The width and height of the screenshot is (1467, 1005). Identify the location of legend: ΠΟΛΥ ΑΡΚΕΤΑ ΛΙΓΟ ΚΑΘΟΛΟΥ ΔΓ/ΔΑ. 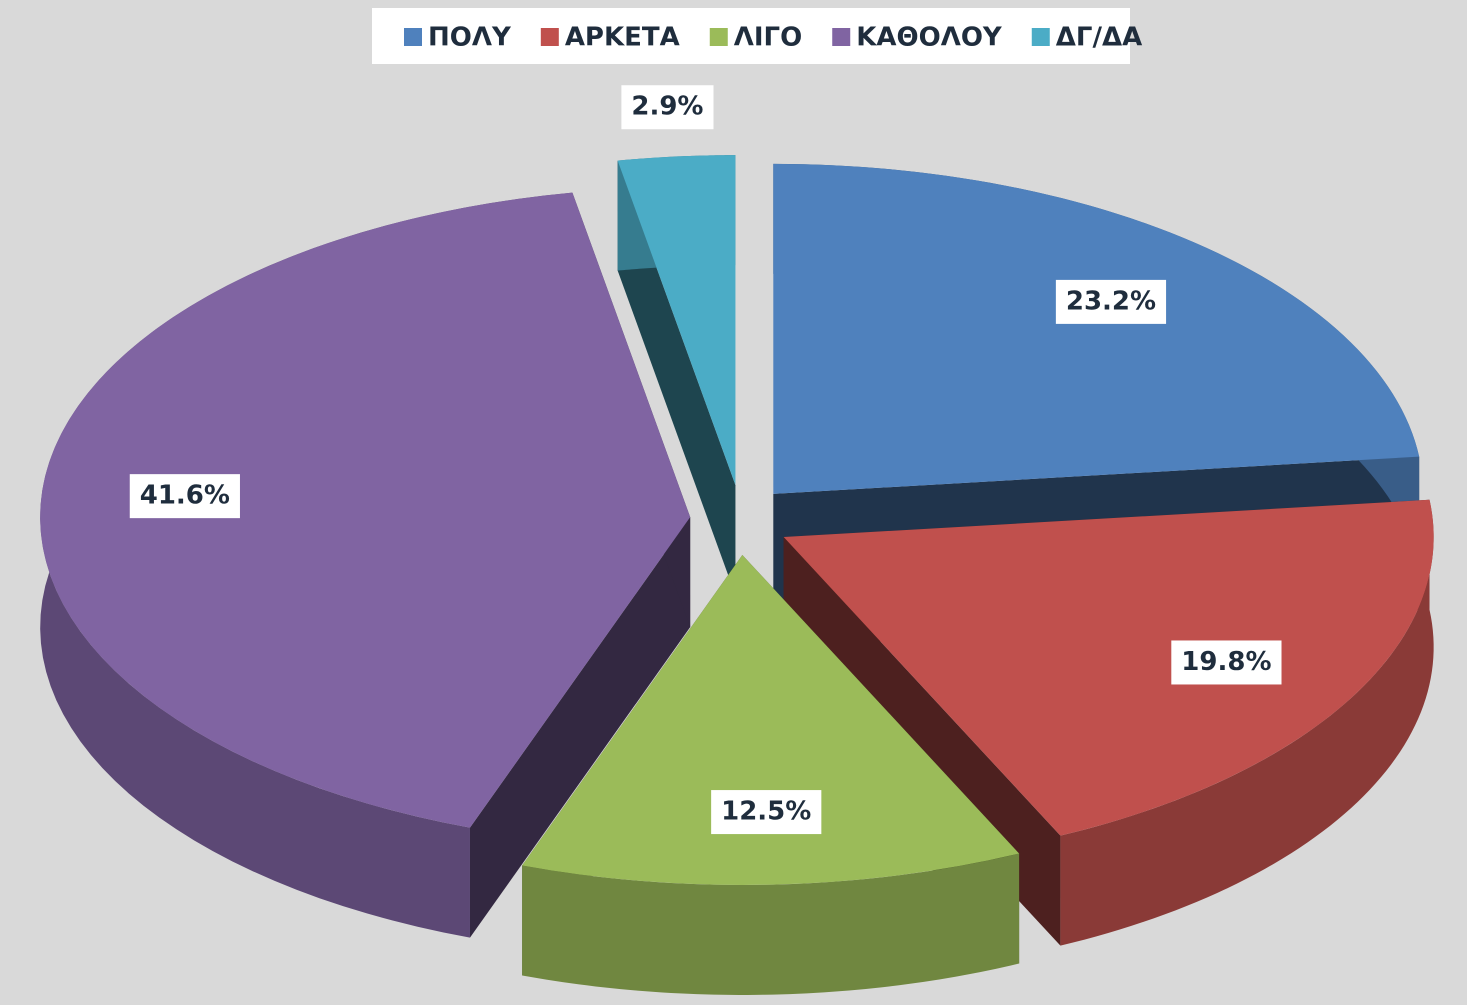
(773, 38).